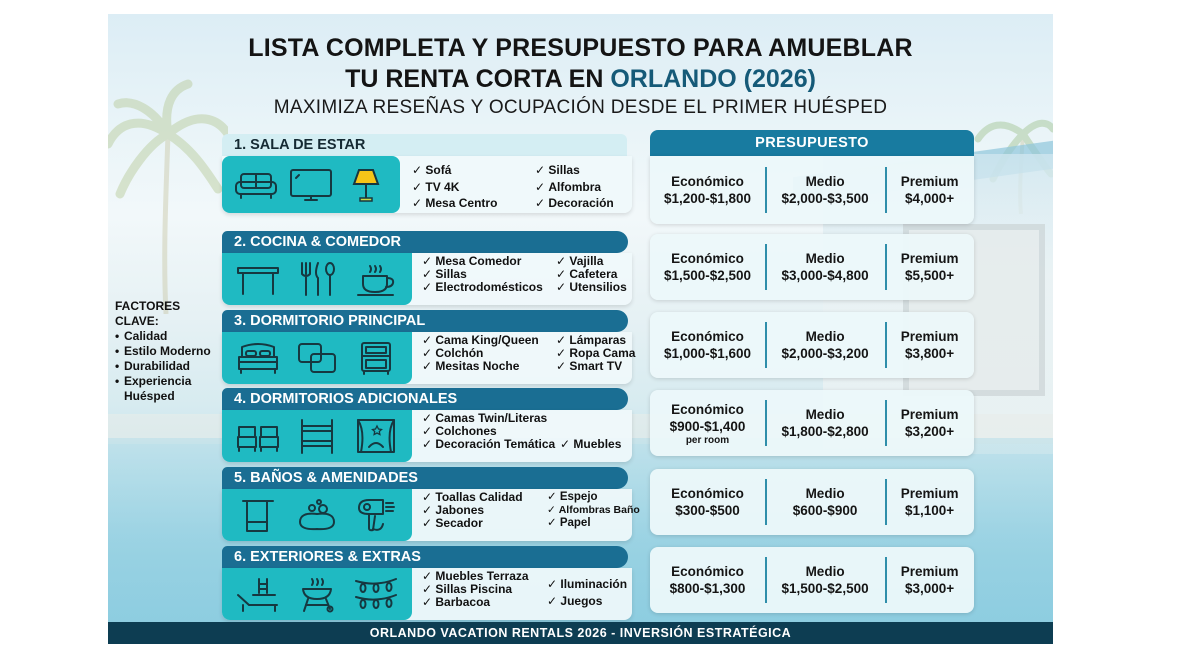 This screenshot has height=658, width=1200. I want to click on title-accent-orlando: ORLANDO (2026), so click(713, 79).